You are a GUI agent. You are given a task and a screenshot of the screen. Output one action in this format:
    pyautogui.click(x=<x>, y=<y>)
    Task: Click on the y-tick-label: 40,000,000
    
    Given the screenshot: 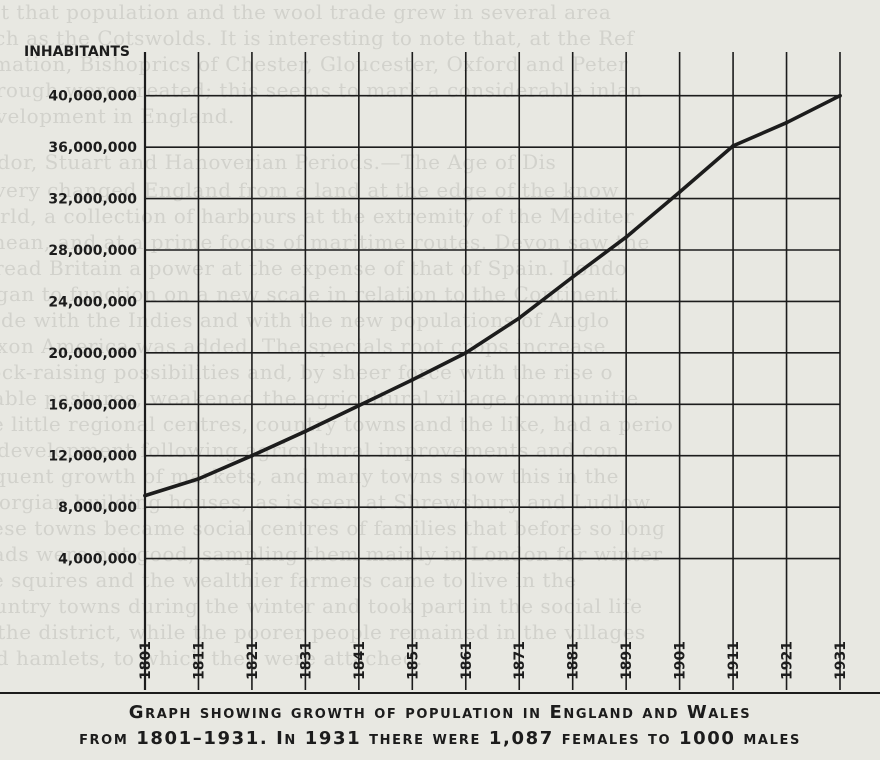 What is the action you would take?
    pyautogui.click(x=92, y=97)
    